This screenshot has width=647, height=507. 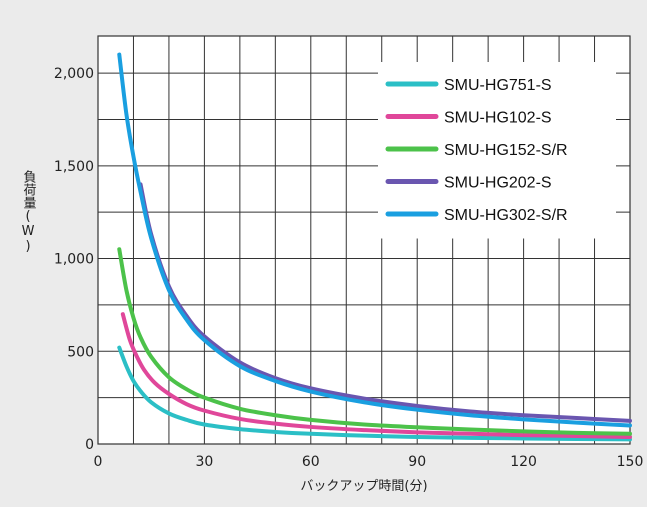 What do you see at coordinates (498, 85) in the screenshot?
I see `legend-label: SMU-HG751-S` at bounding box center [498, 85].